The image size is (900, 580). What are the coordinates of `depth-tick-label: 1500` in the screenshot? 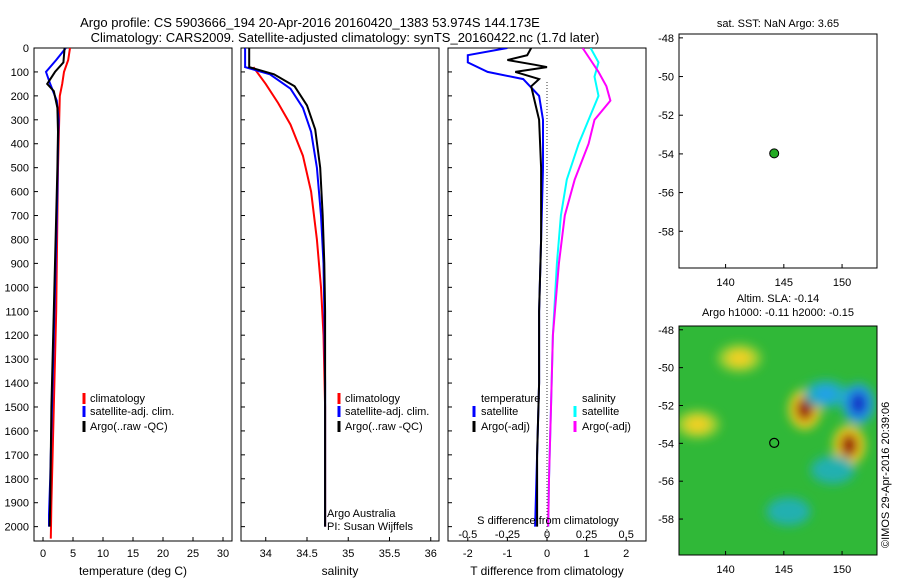 It's located at (17, 408).